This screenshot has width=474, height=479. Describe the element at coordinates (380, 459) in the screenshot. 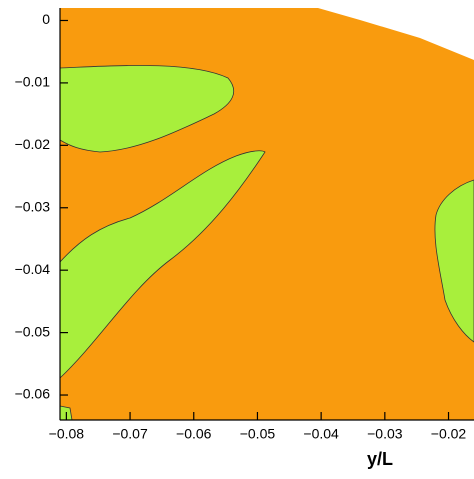

I see `x-axis-label: y/L` at that location.